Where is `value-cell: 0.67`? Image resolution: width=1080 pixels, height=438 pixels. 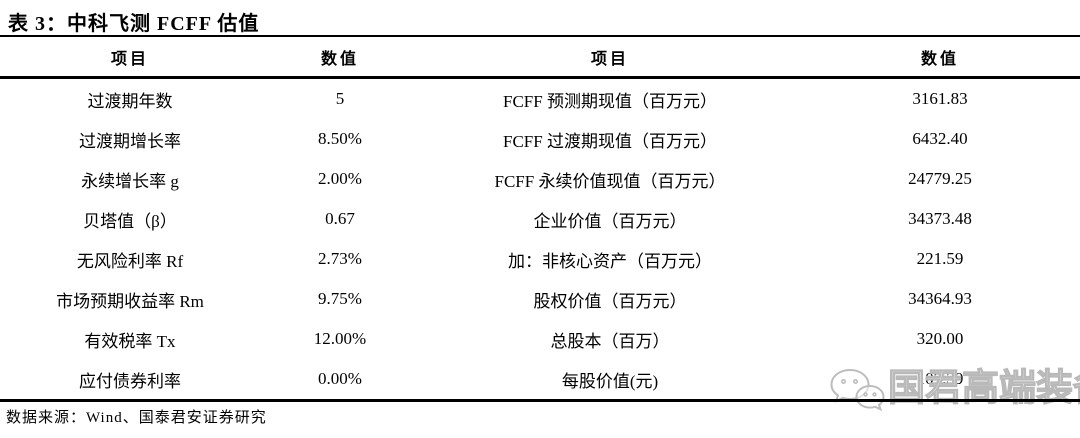
value-cell: 0.67 is located at coordinates (340, 218).